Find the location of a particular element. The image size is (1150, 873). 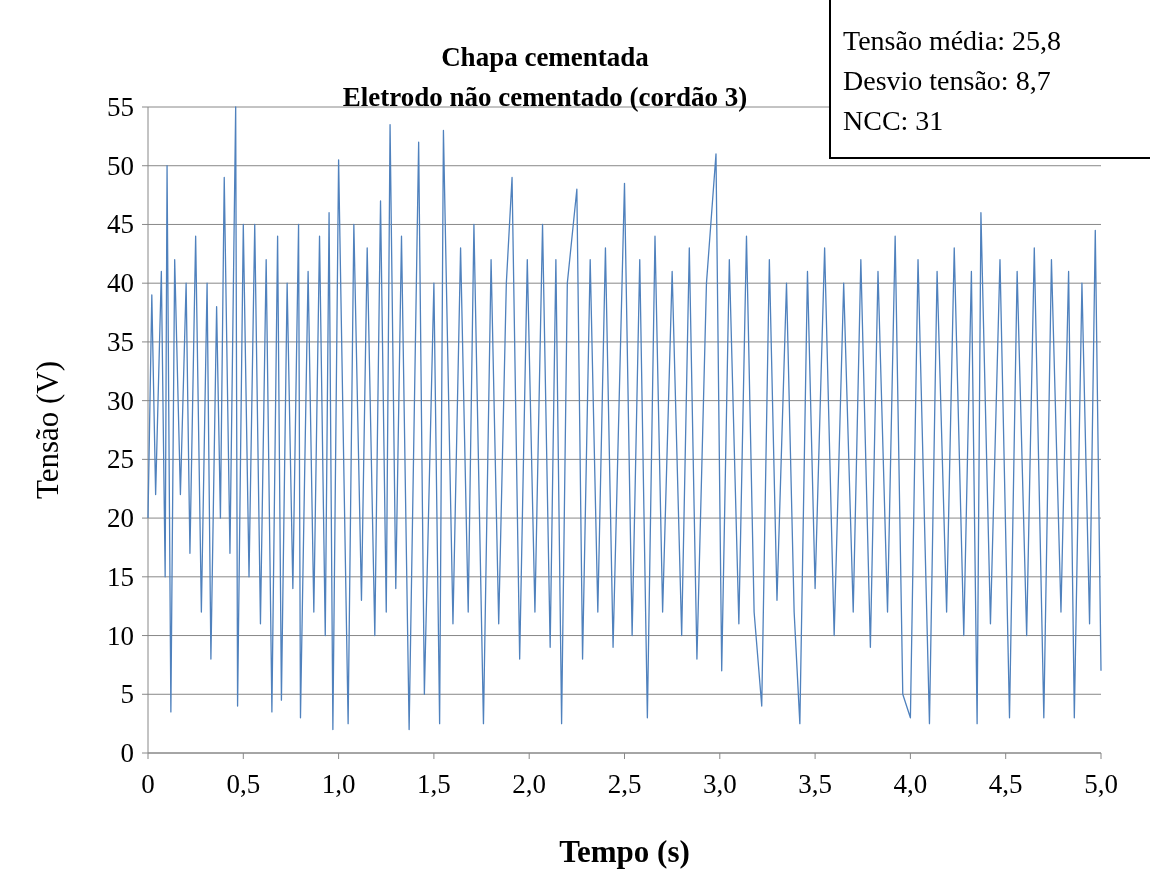

text: Desvio tensão: 8,7 is located at coordinates (947, 80).